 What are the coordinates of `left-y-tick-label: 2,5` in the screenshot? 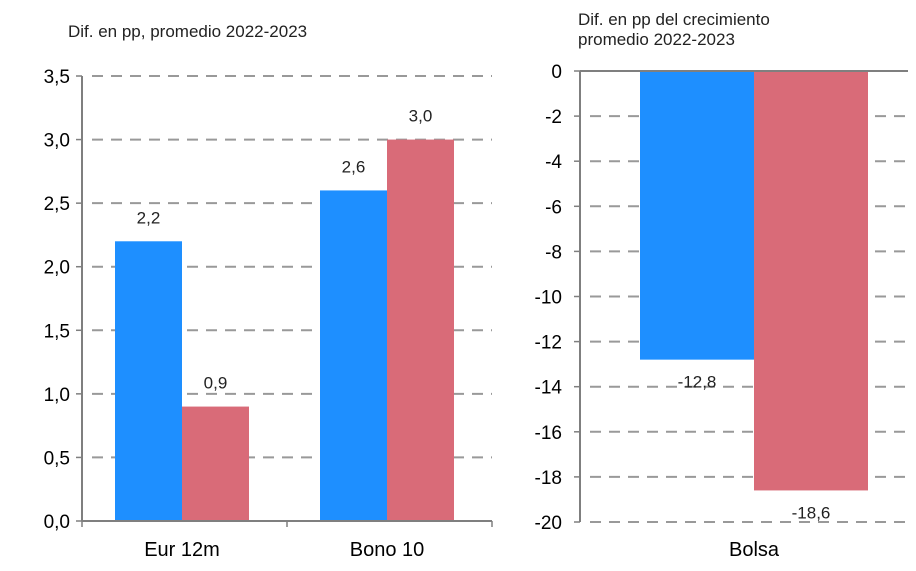 It's located at (57, 204).